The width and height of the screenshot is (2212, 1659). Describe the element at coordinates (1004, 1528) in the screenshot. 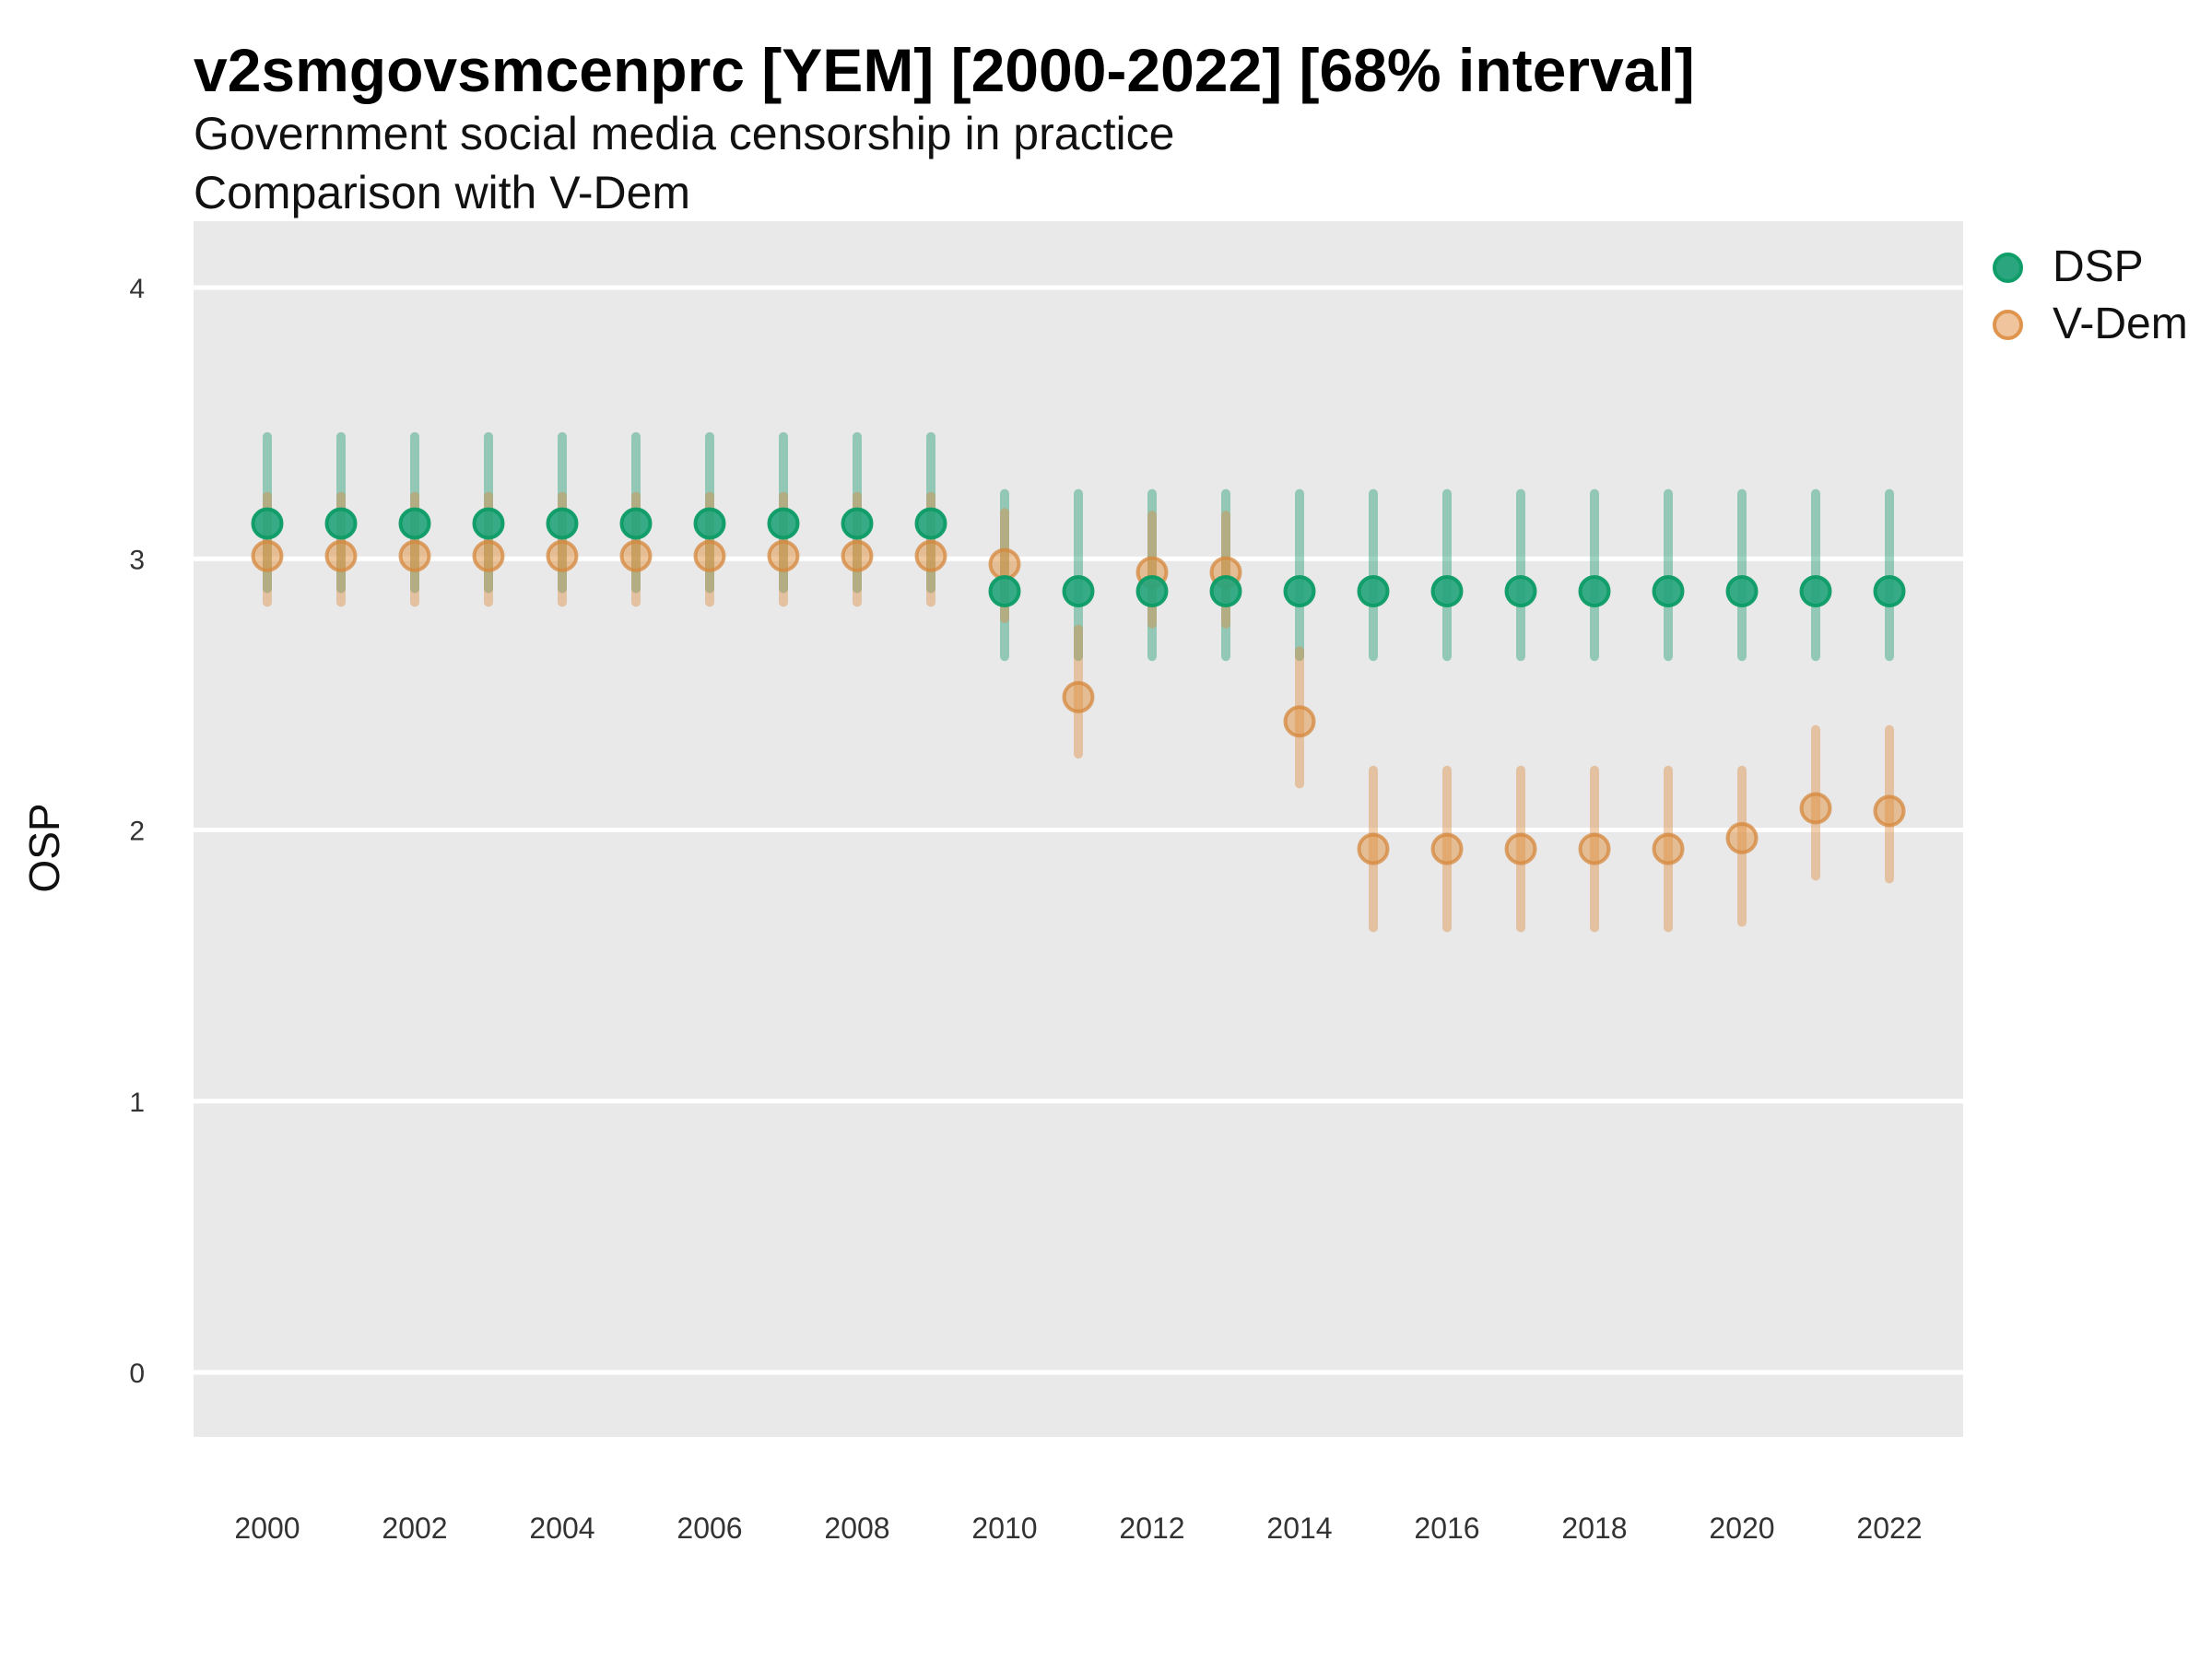

I see `x-tick-label: 2010` at that location.